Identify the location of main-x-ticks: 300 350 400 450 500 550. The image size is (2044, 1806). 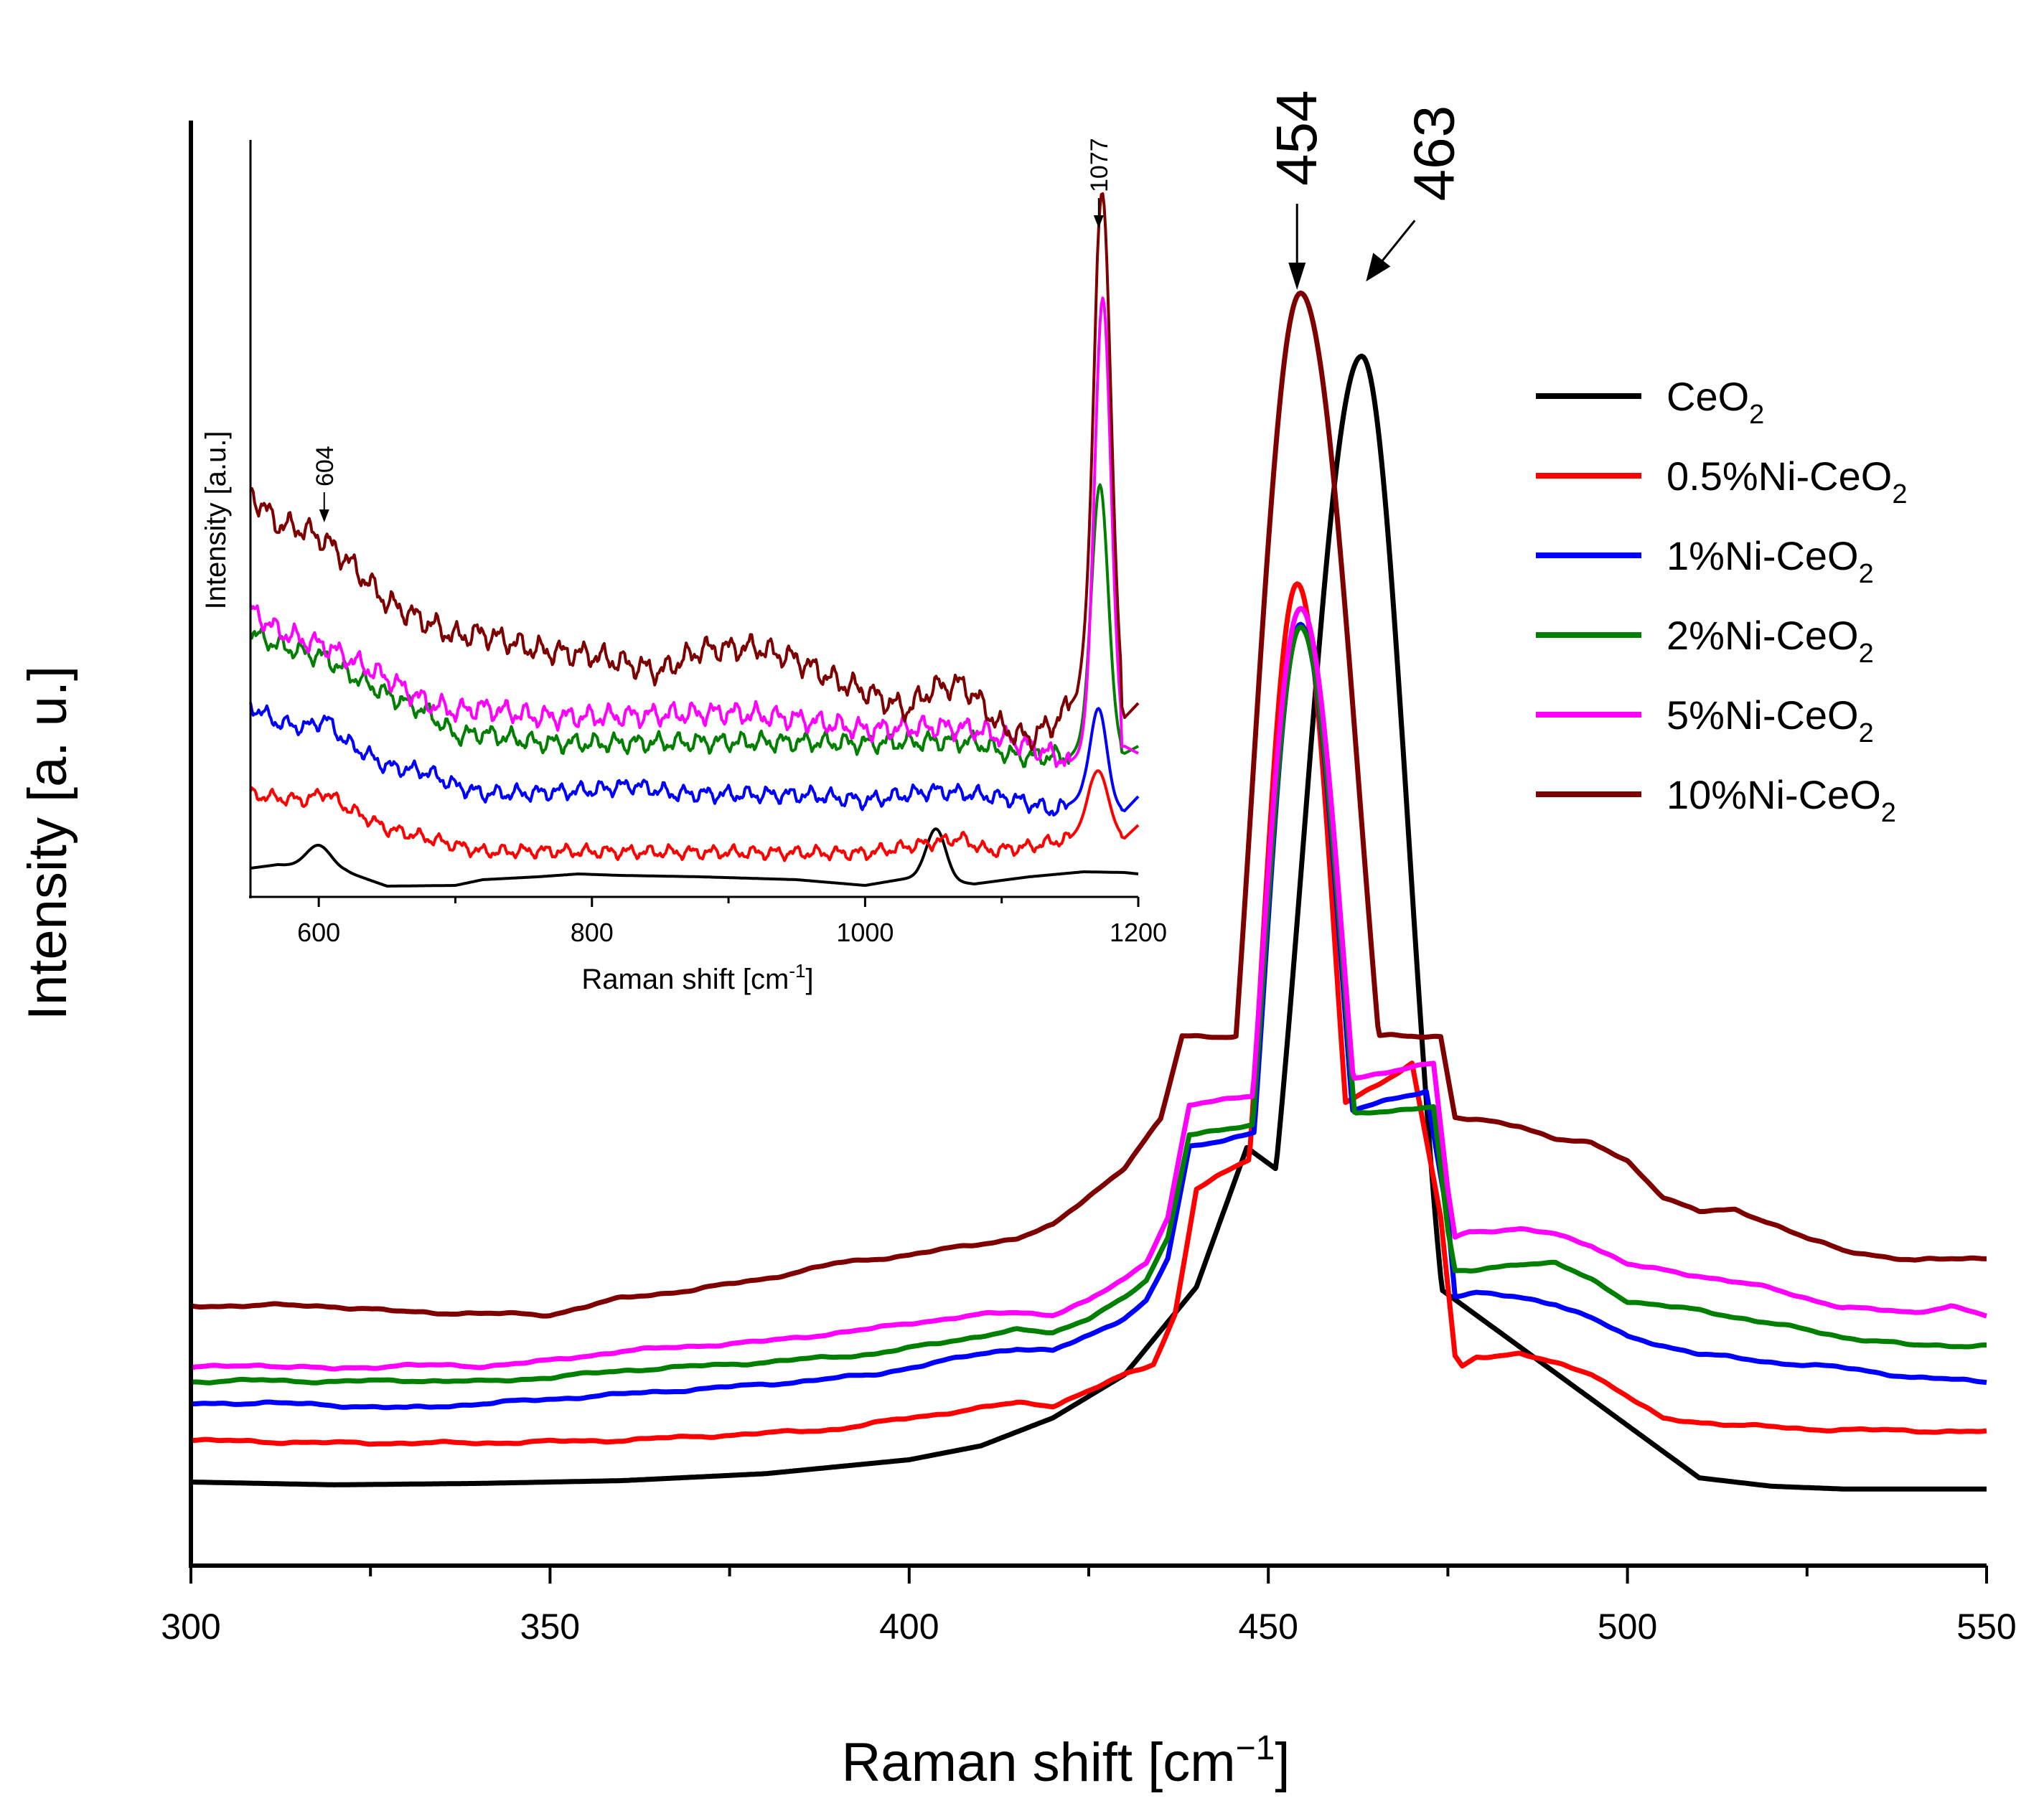
(1089, 1606).